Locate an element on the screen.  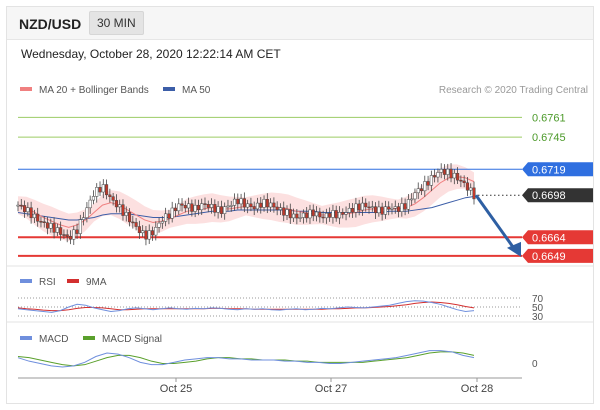
forecast-arrow-head is located at coordinates (514, 249).